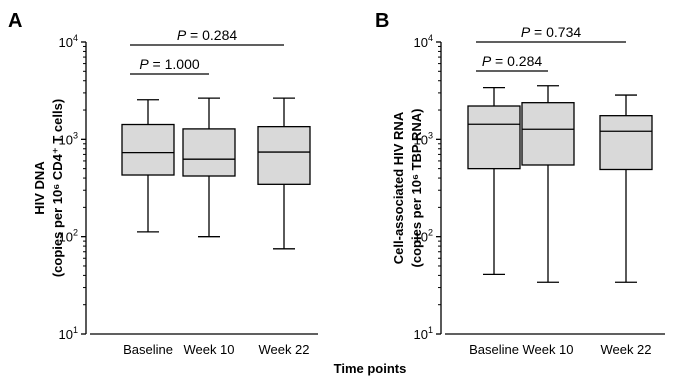  Describe the element at coordinates (15, 21) in the screenshot. I see `panel-letter: A` at that location.